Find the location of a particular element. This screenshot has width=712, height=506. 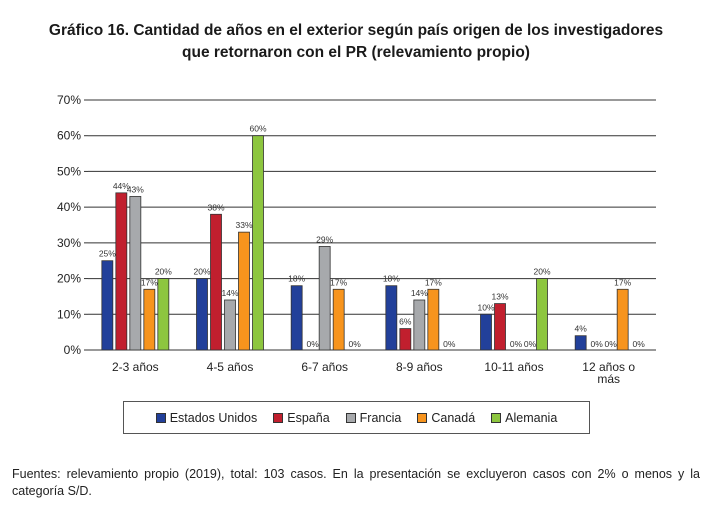

x-tick-label: 6-7 años is located at coordinates (324, 367).